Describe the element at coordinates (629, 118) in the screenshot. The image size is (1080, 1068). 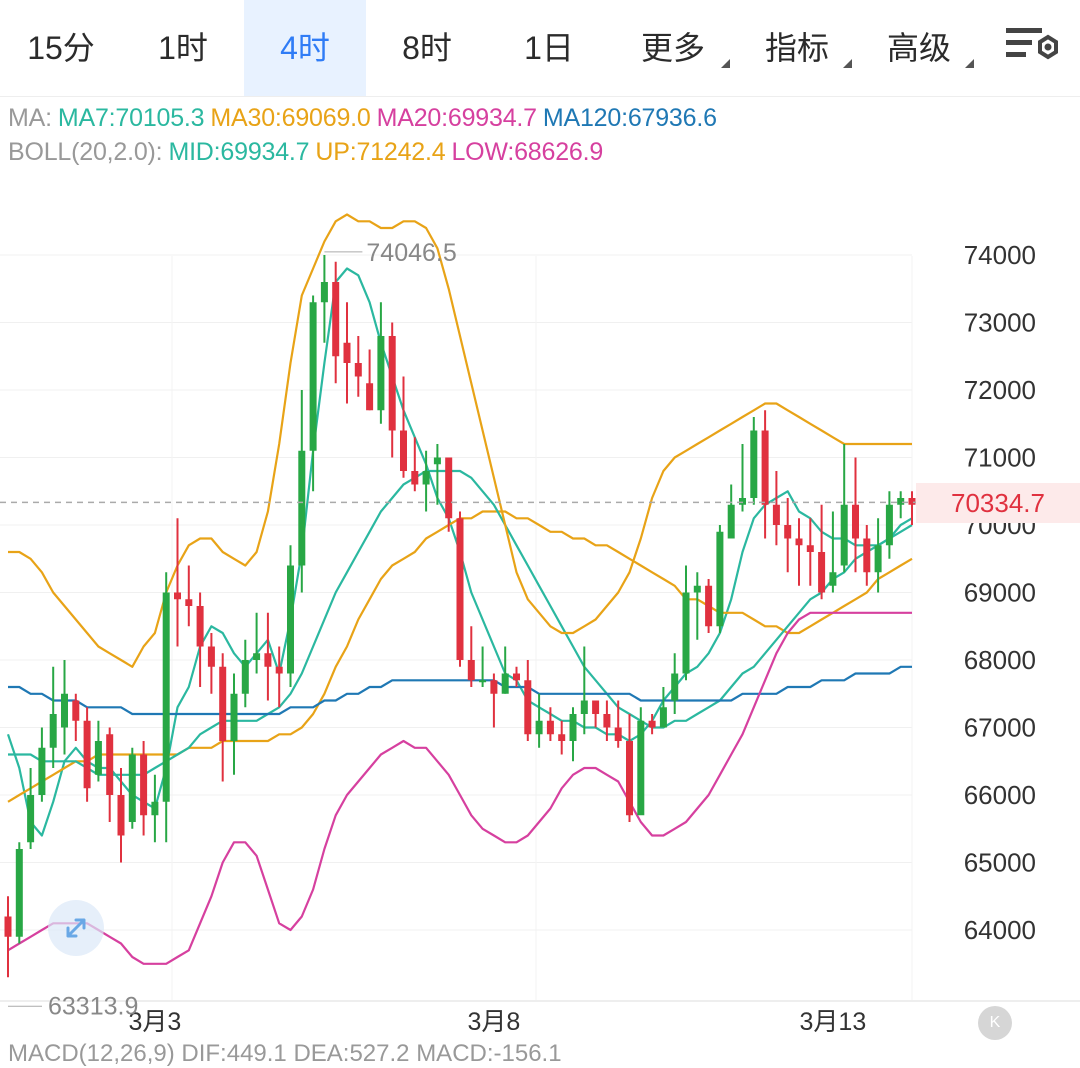
I see `ma120-value: MA120:67936.6` at that location.